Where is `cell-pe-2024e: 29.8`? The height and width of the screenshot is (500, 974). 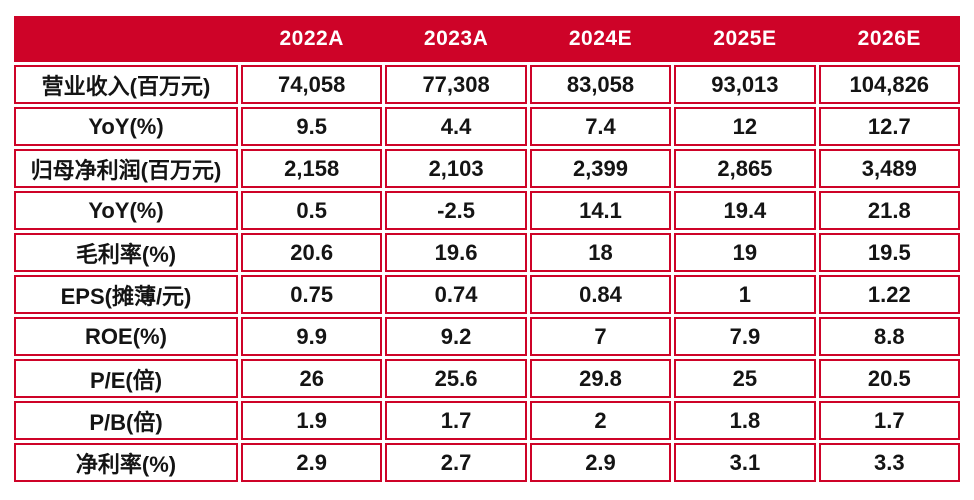 cell-pe-2024e: 29.8 is located at coordinates (600, 378).